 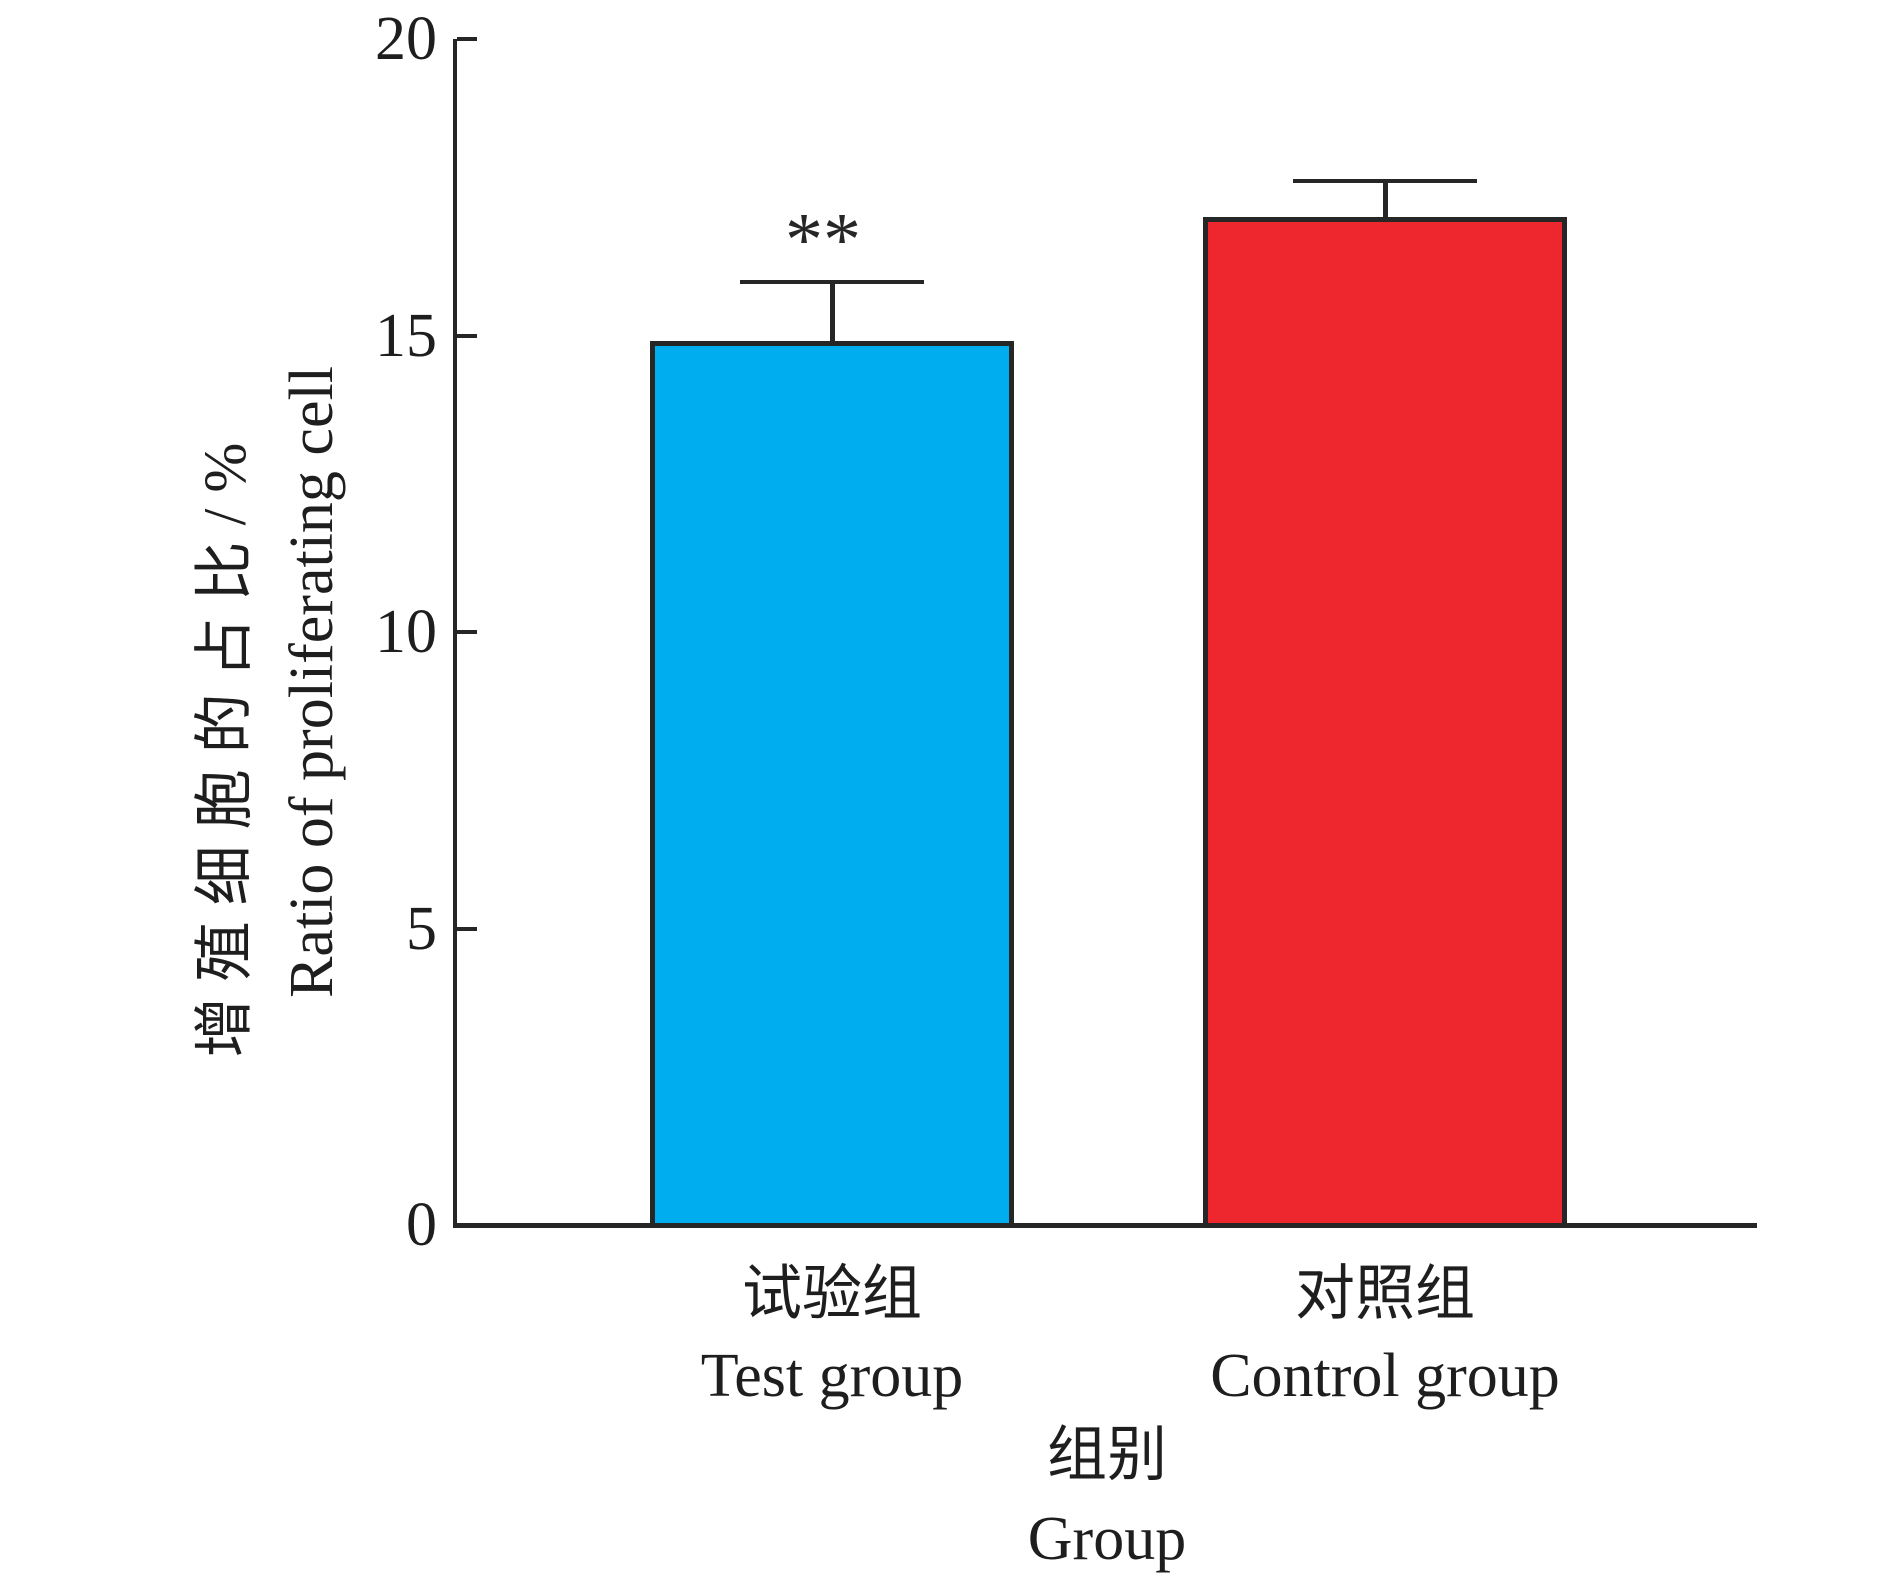 I want to click on category-label-test-zh: 试验组, so click(x=832, y=1294).